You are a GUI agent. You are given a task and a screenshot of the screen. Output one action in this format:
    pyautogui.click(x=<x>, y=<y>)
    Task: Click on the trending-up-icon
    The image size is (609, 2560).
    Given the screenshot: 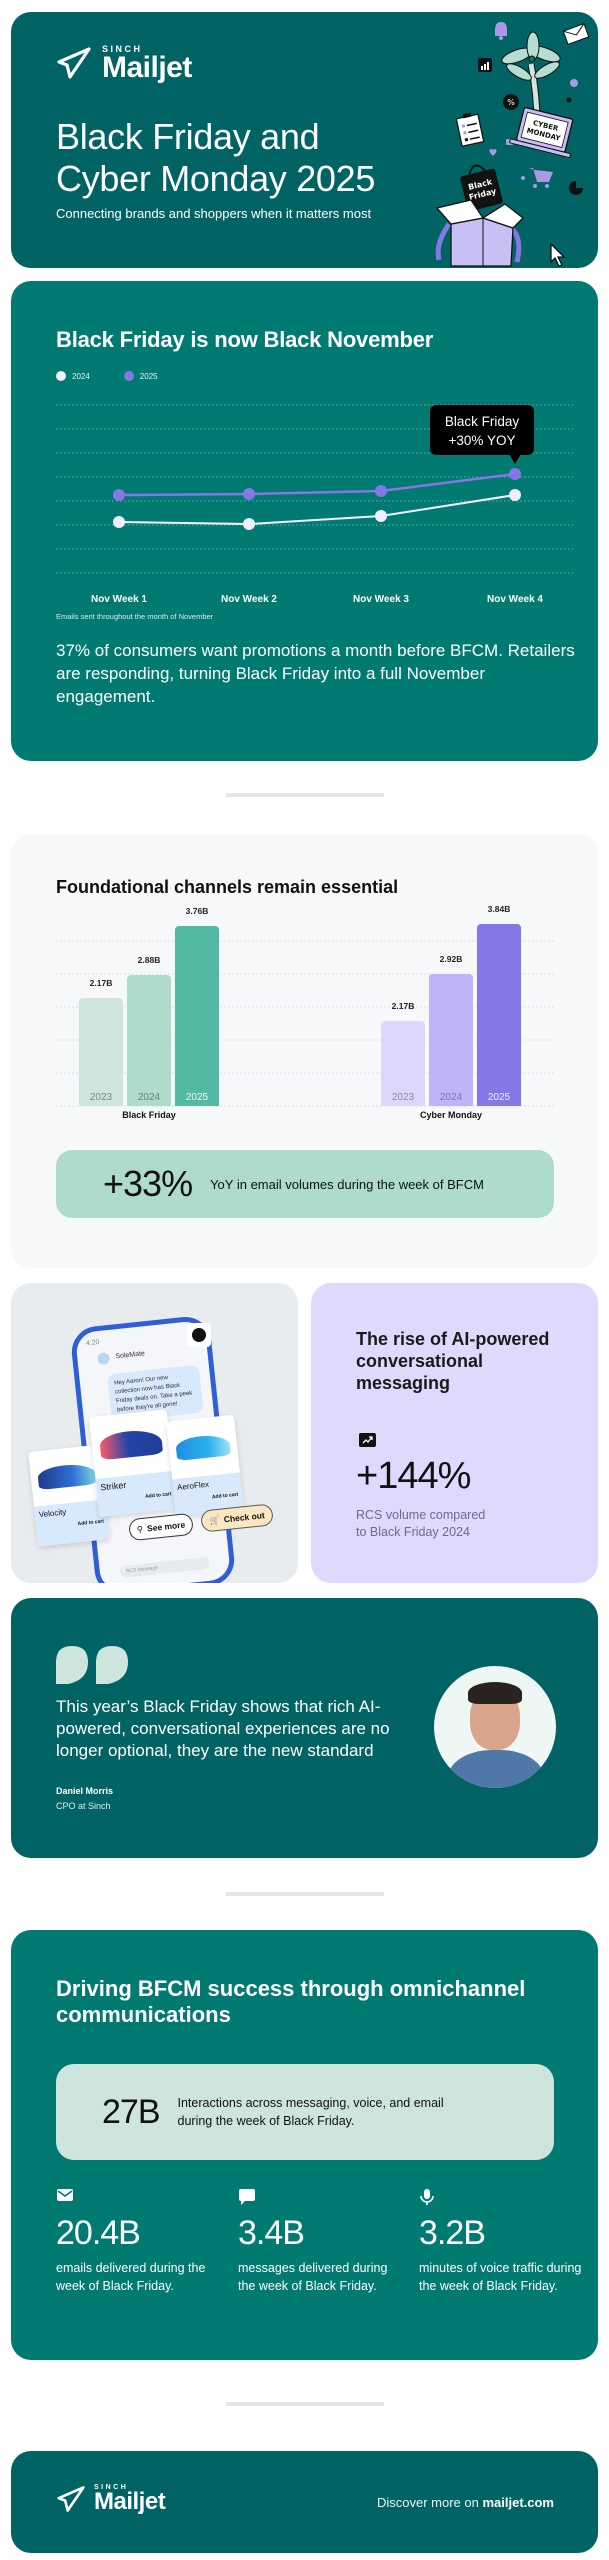 What is the action you would take?
    pyautogui.click(x=367, y=1440)
    